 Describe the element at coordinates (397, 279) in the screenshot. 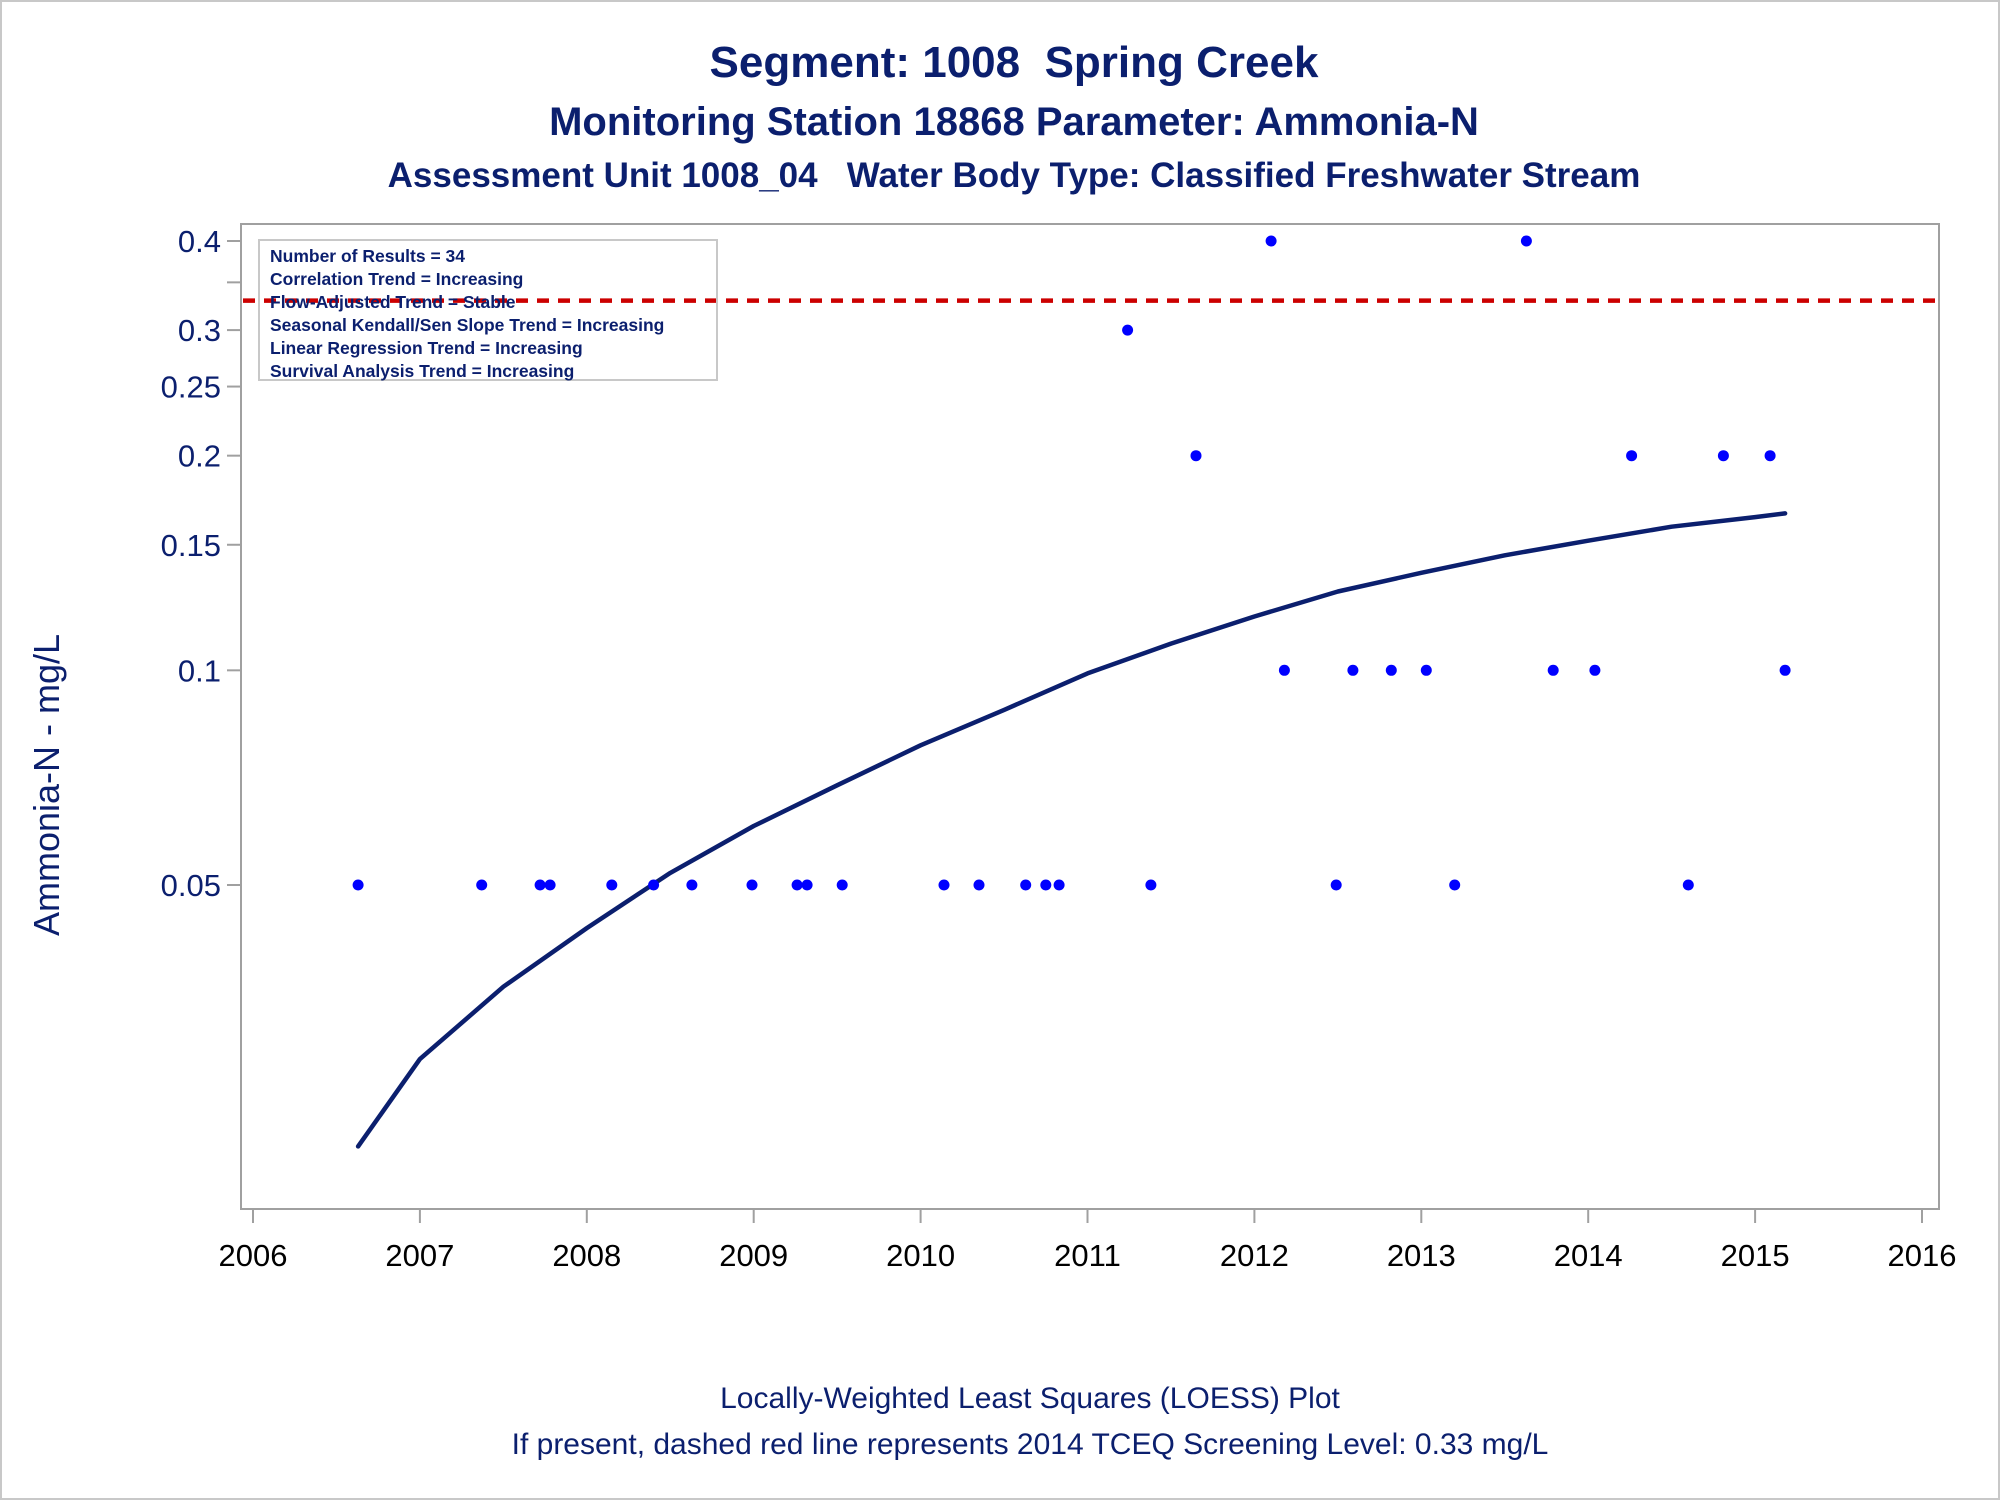

I see `legend-line: Correlation Trend = Increasing` at that location.